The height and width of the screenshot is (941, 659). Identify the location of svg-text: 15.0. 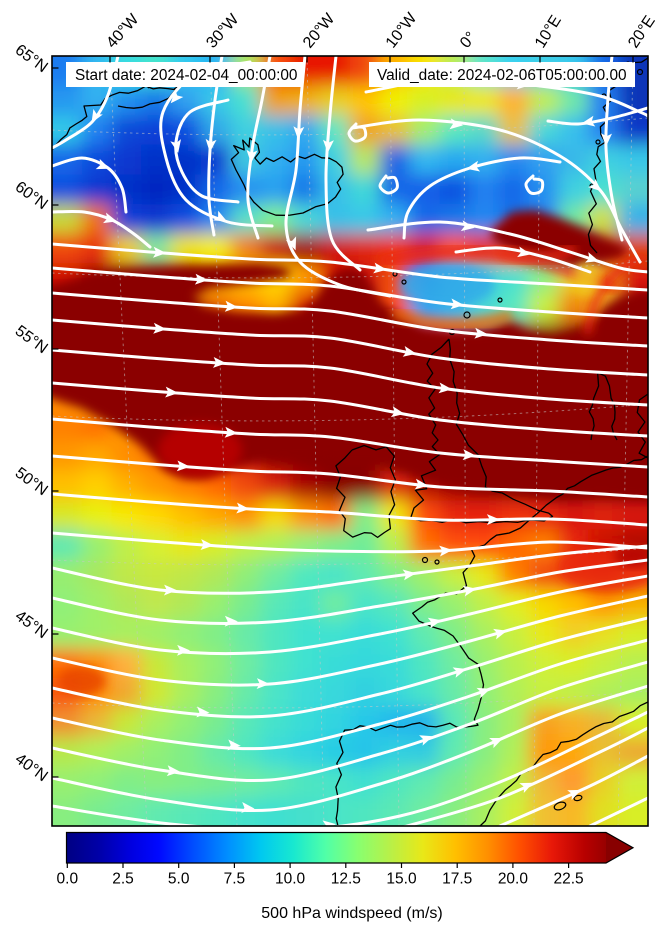
(401, 879).